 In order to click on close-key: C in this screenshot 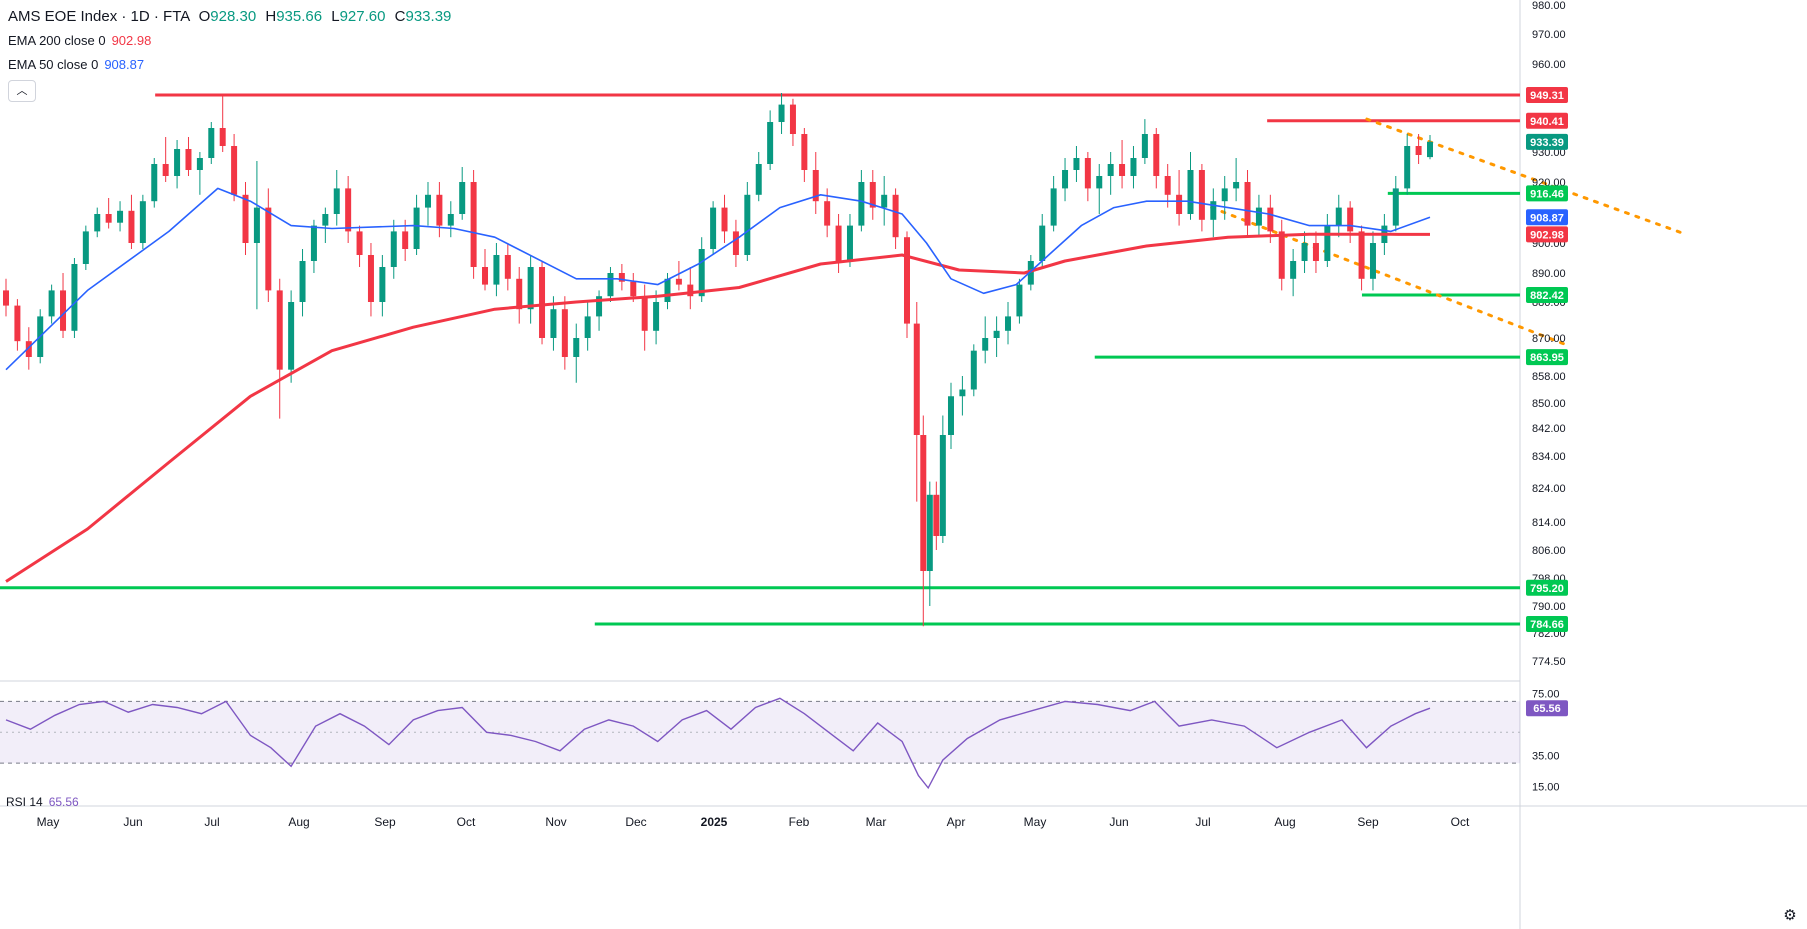, I will do `click(400, 16)`.